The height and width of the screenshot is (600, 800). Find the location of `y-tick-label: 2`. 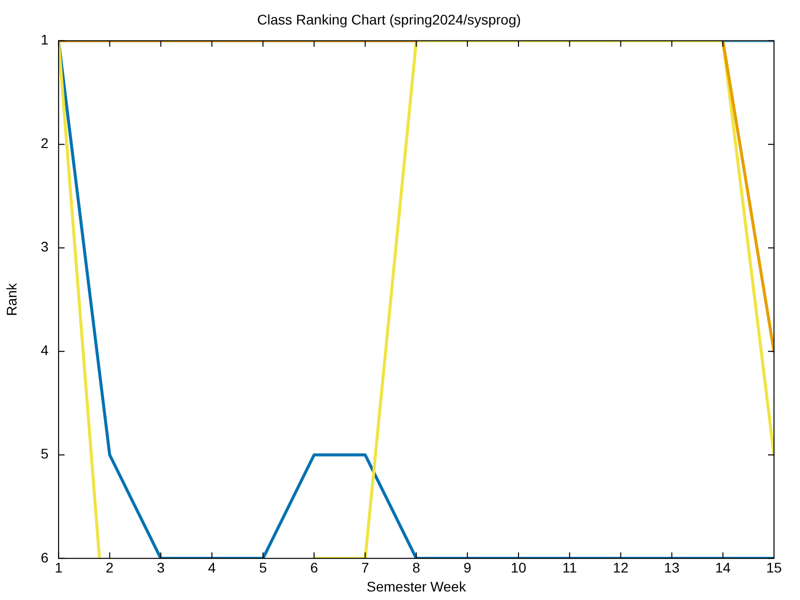

y-tick-label: 2 is located at coordinates (44, 143).